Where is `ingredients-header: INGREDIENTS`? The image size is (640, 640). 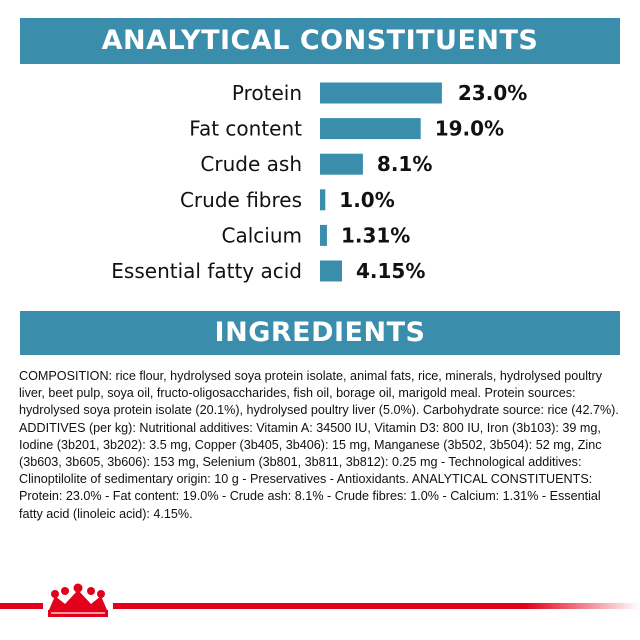
ingredients-header: INGREDIENTS is located at coordinates (320, 333).